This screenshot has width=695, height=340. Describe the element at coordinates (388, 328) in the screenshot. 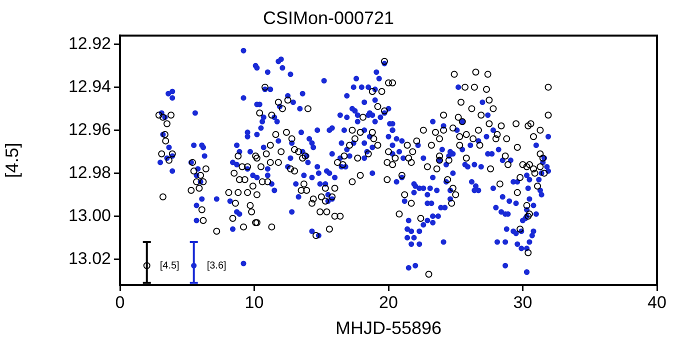

I see `x-axis-title: MHJD-55896` at that location.